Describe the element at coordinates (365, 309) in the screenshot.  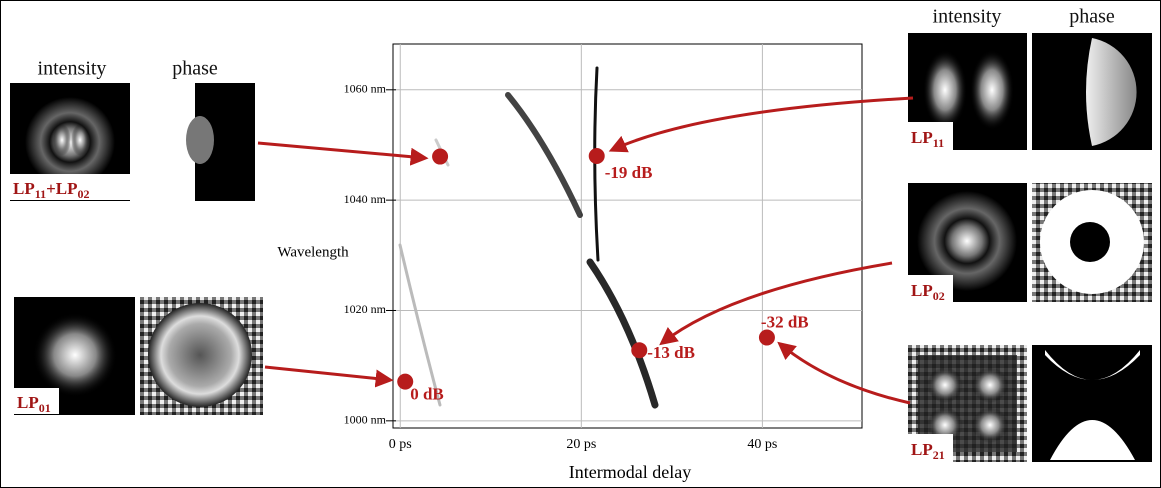
I see `y-tick-label: 1020 nm` at that location.